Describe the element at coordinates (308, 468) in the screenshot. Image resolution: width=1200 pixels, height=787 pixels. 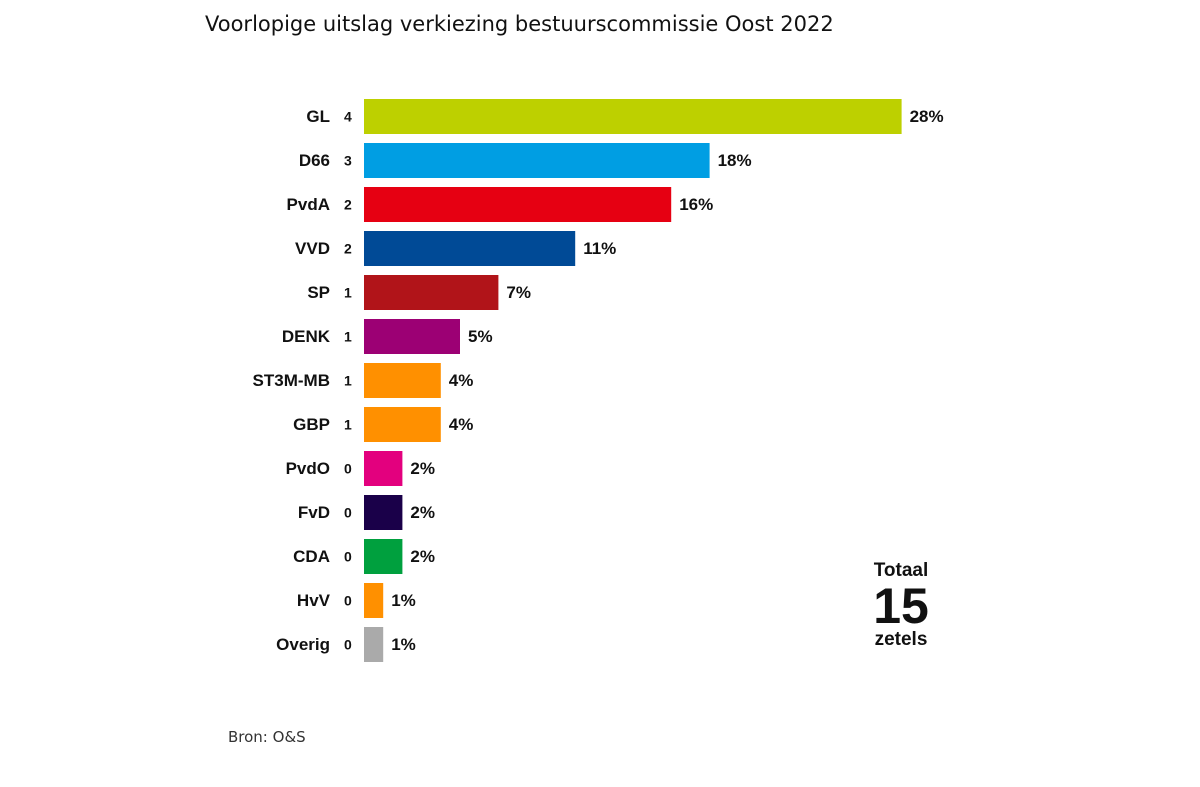
I see `party-label-pvdo: PvdO` at that location.